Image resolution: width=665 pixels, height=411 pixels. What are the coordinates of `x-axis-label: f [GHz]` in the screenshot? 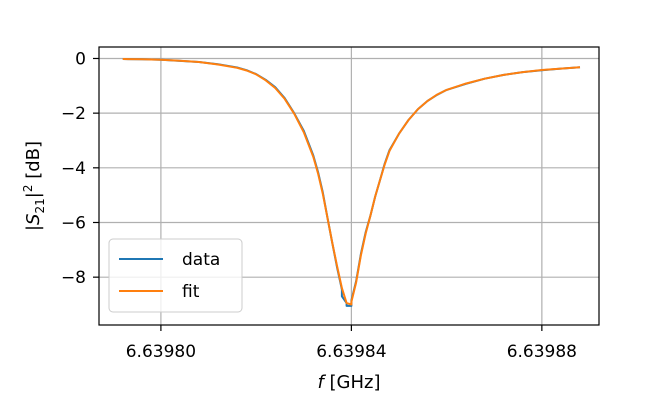 It's located at (348, 382).